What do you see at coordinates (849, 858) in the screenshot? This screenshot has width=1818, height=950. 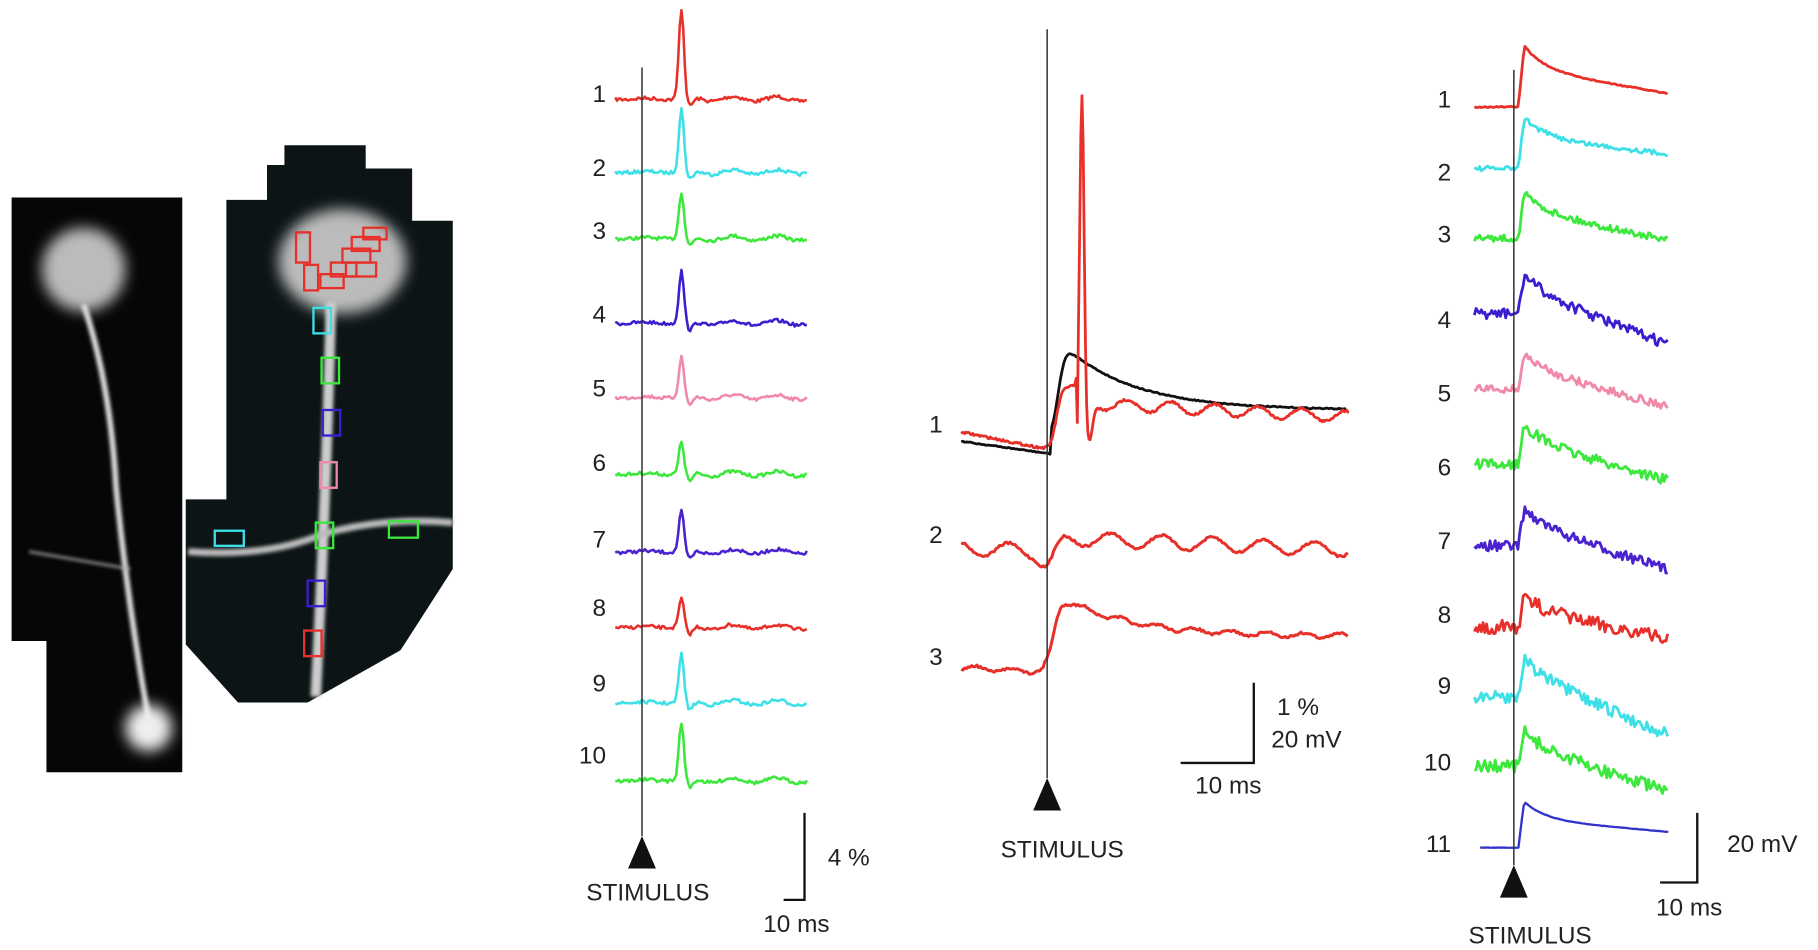 I see `scale-label: 4 %` at bounding box center [849, 858].